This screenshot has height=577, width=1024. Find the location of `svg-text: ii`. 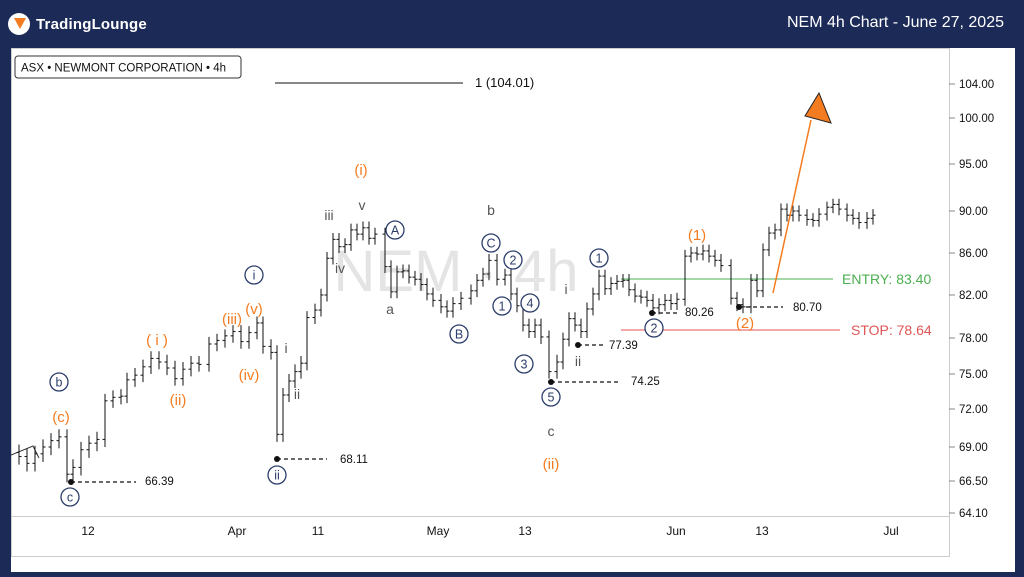

svg-text: ii is located at coordinates (277, 476).